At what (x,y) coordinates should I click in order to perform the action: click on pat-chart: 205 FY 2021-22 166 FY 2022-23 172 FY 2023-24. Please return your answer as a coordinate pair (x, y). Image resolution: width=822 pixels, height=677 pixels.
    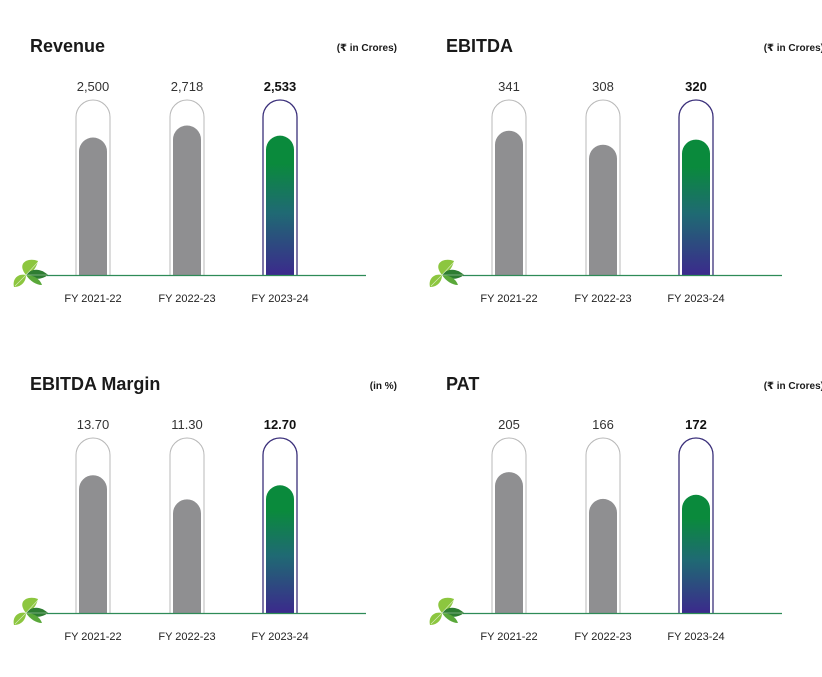
    Looking at the image, I should click on (605, 530).